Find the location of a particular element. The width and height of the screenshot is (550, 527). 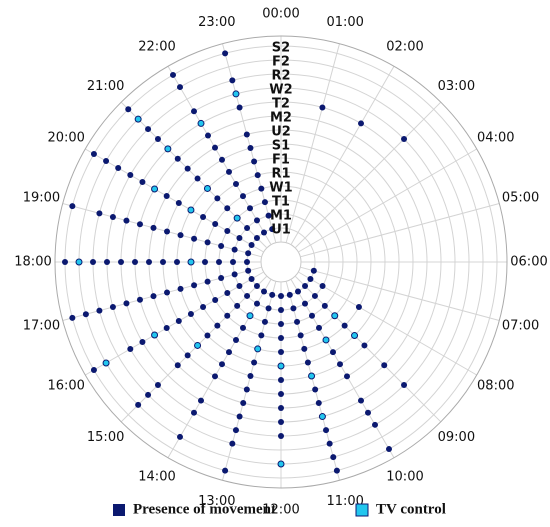

ring-label: U1 is located at coordinates (281, 230).